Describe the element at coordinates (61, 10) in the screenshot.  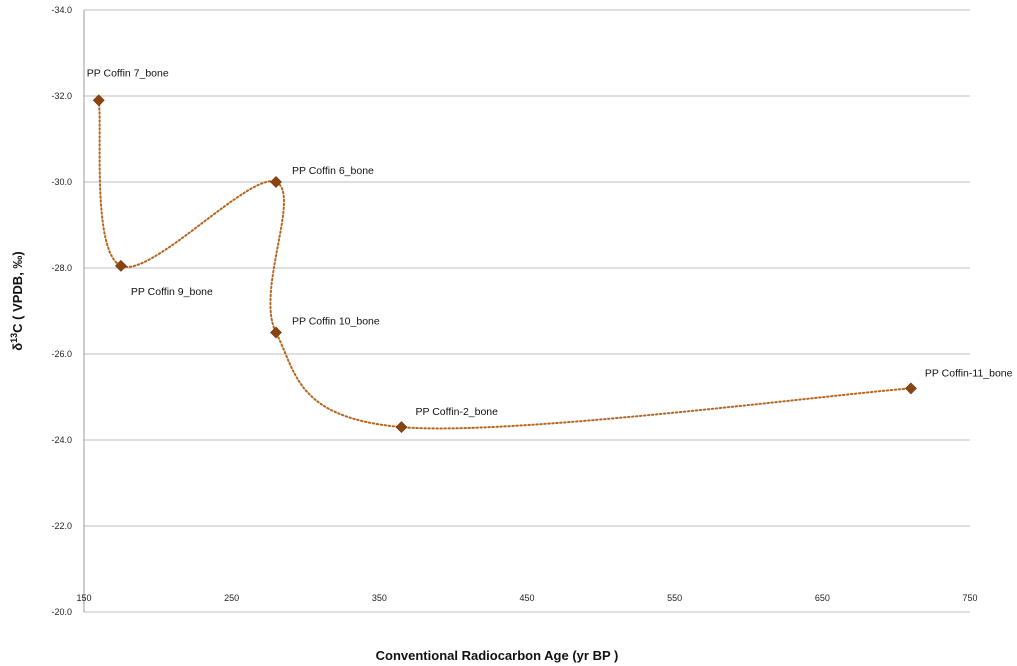
I see `y-tick-label: -34.0` at that location.